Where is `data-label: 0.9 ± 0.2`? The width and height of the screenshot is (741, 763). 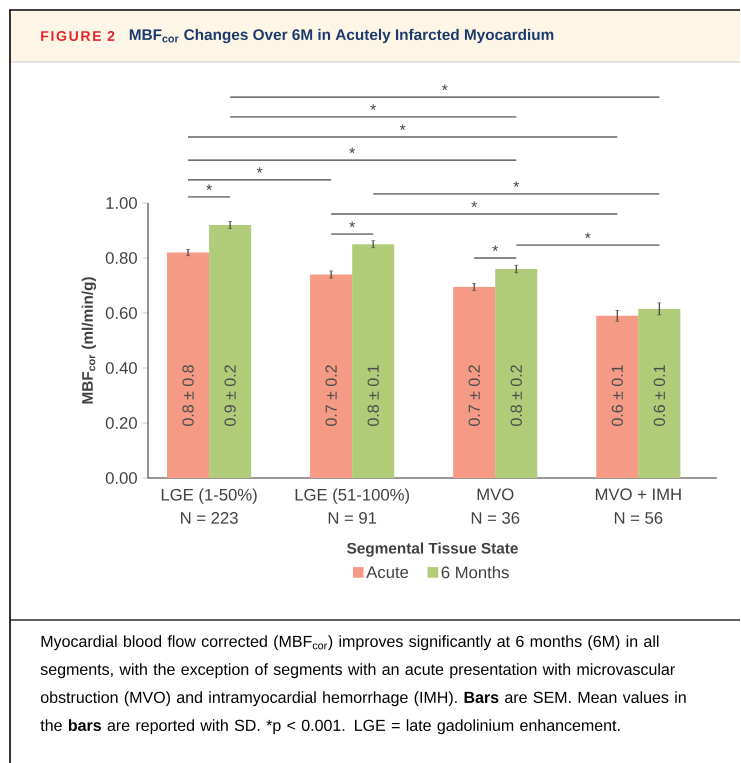 data-label: 0.9 ± 0.2 is located at coordinates (230, 395).